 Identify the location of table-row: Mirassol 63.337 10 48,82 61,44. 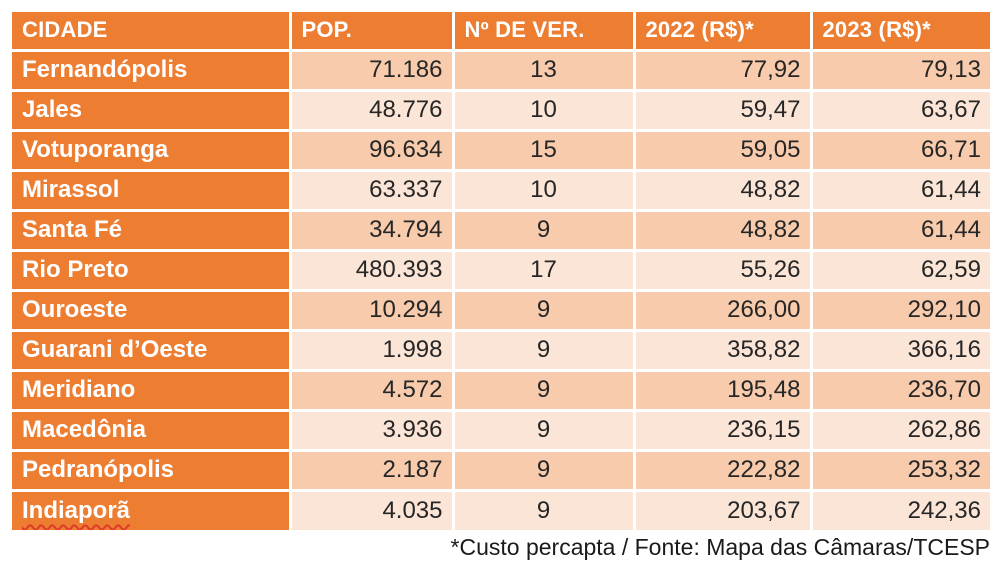
(501, 191).